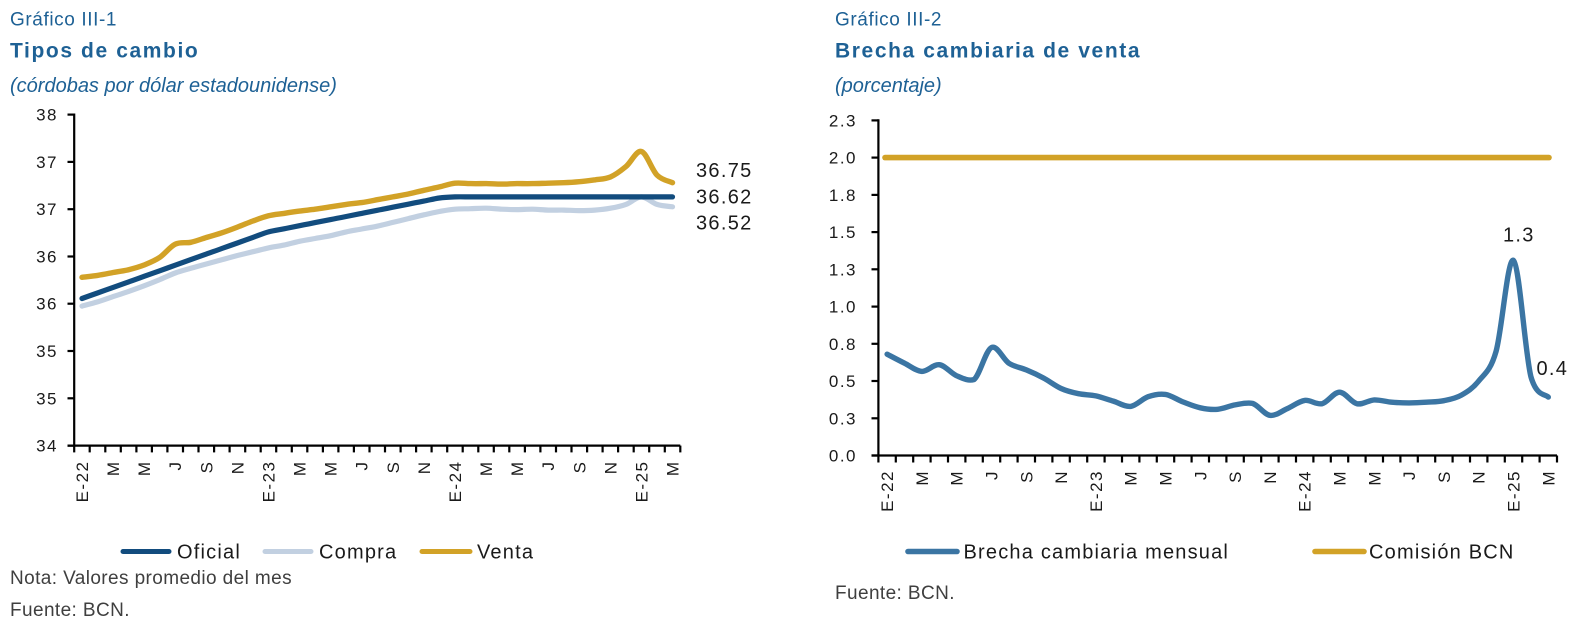 The width and height of the screenshot is (1577, 633). What do you see at coordinates (843, 195) in the screenshot?
I see `svg-text: 1.8` at bounding box center [843, 195].